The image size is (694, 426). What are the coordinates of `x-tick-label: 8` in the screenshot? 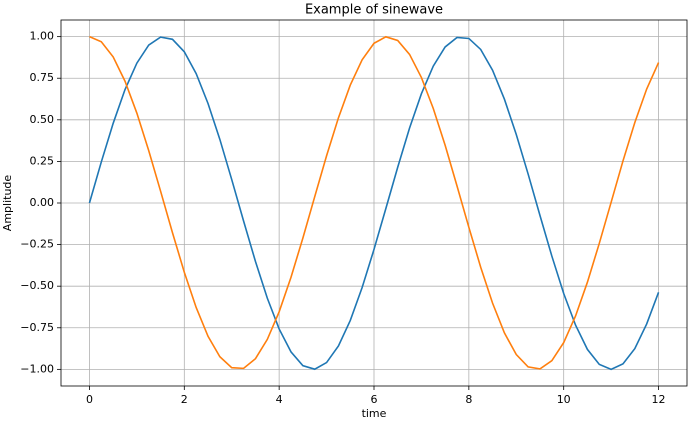 It's located at (468, 399).